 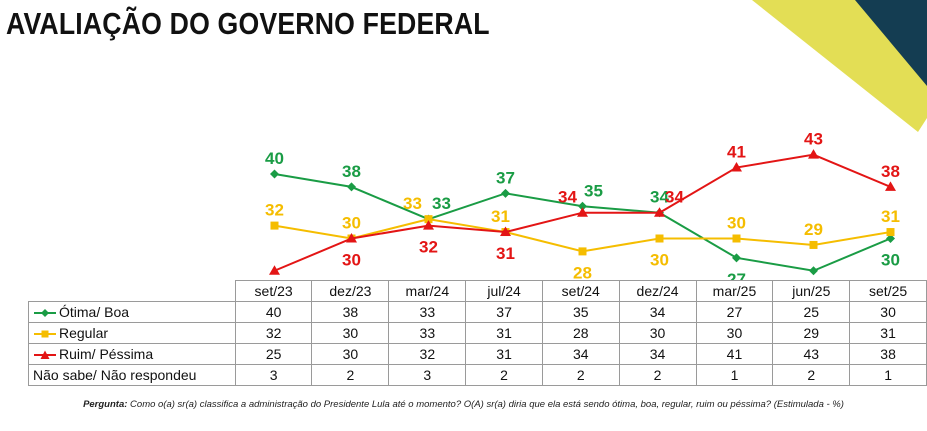 What do you see at coordinates (736, 152) in the screenshot?
I see `data-label-ruim-pessima: 41` at bounding box center [736, 152].